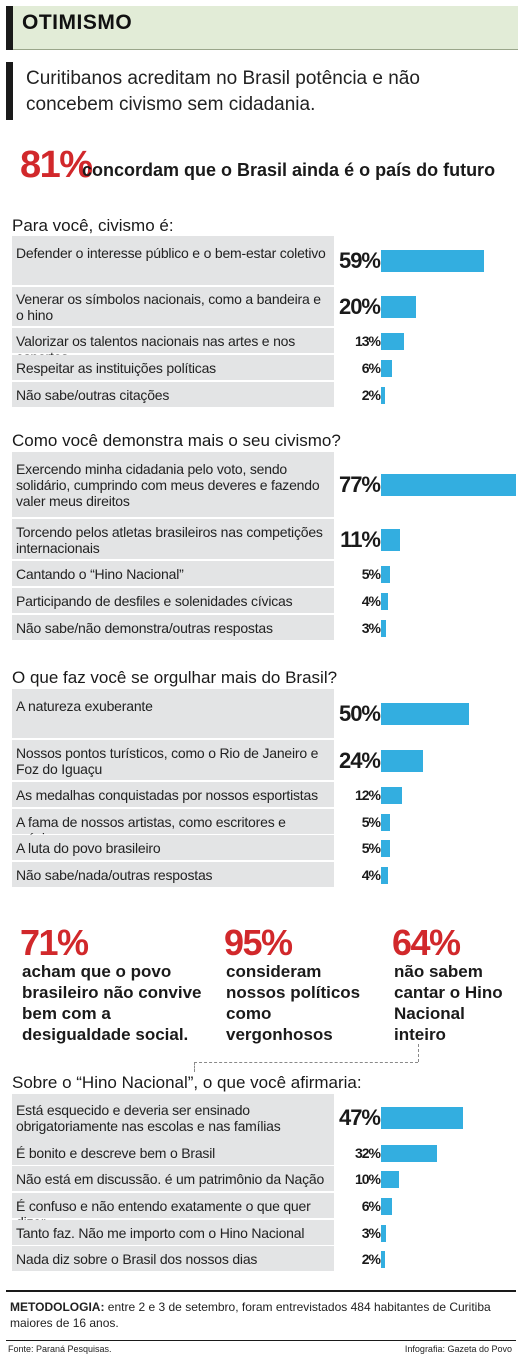 The width and height of the screenshot is (518, 1363). Describe the element at coordinates (173, 714) in the screenshot. I see `chart-row: A natureza exuberante` at that location.